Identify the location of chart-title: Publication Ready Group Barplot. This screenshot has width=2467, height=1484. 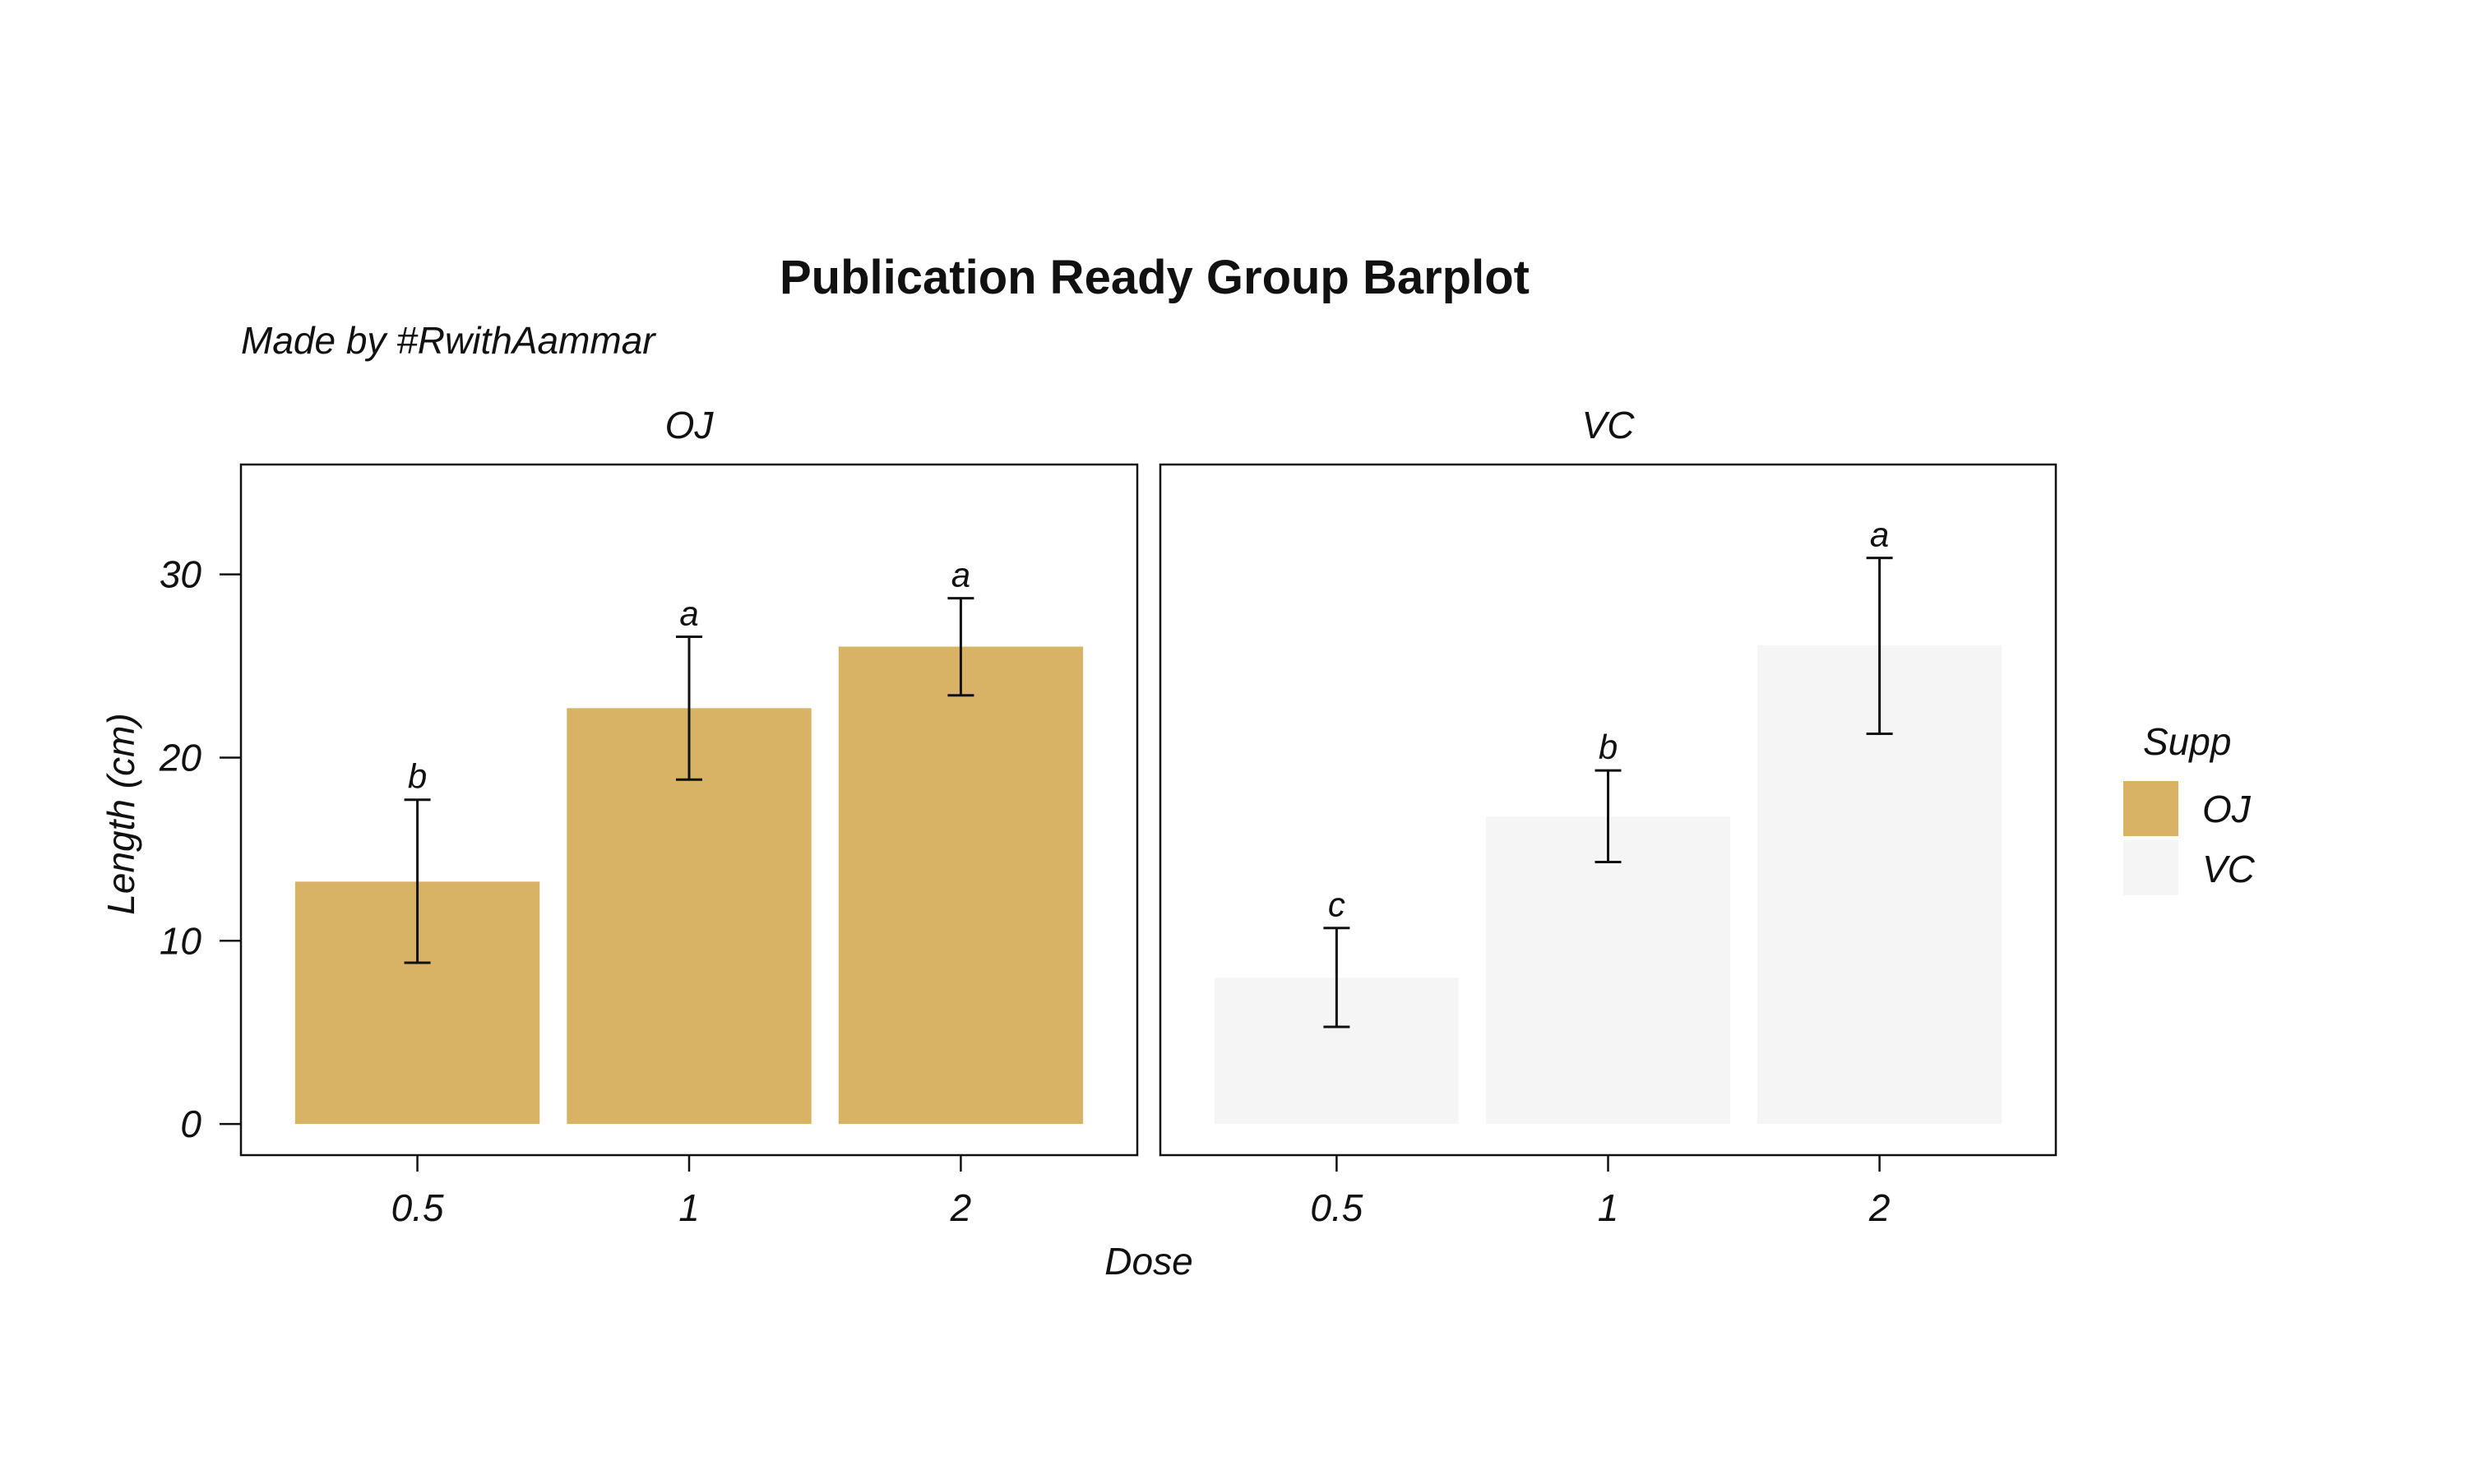
(1155, 277).